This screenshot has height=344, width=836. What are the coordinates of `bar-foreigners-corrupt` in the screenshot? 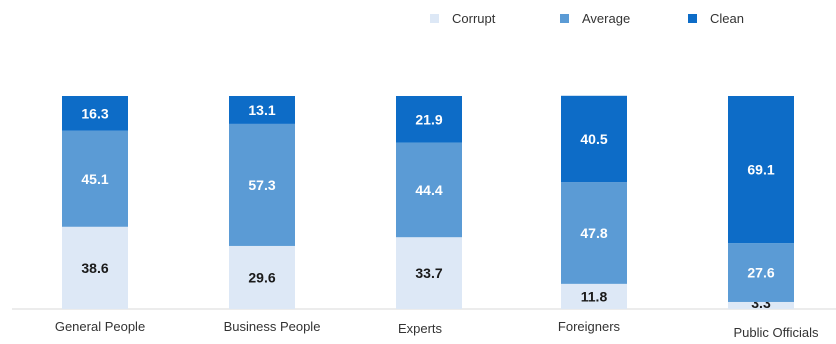 It's located at (594, 296).